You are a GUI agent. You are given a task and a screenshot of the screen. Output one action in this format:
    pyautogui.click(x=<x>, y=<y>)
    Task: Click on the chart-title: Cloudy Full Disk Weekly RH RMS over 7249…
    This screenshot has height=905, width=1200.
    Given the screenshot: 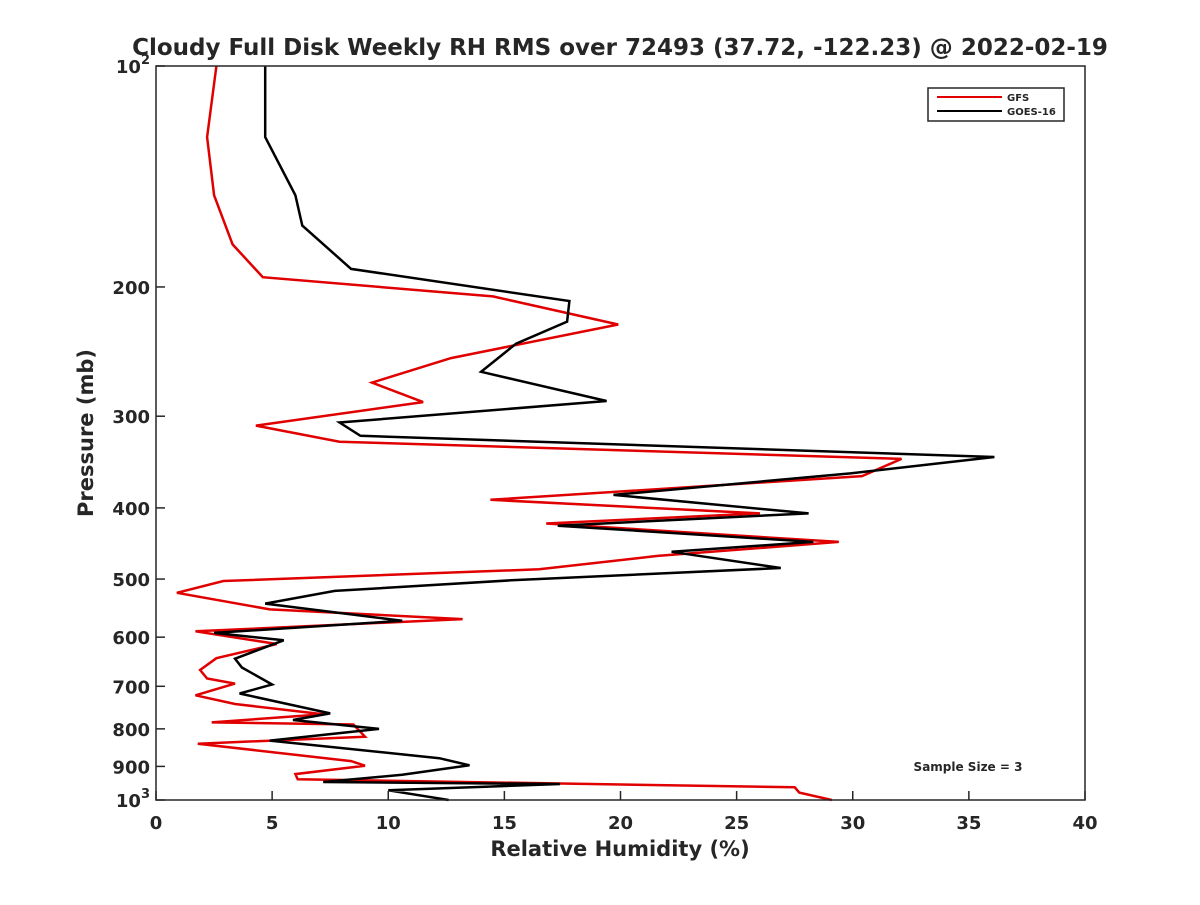 What is the action you would take?
    pyautogui.click(x=620, y=48)
    